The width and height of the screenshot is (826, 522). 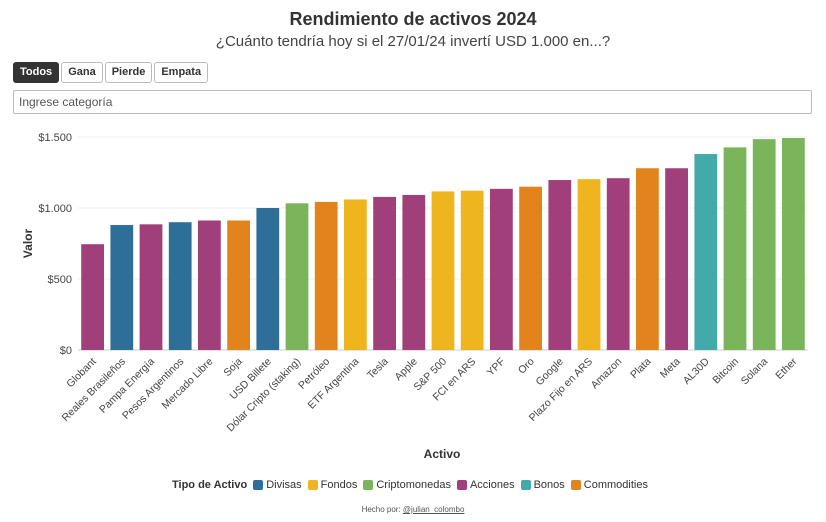 I want to click on x-tick-label: Amazon, so click(x=607, y=374).